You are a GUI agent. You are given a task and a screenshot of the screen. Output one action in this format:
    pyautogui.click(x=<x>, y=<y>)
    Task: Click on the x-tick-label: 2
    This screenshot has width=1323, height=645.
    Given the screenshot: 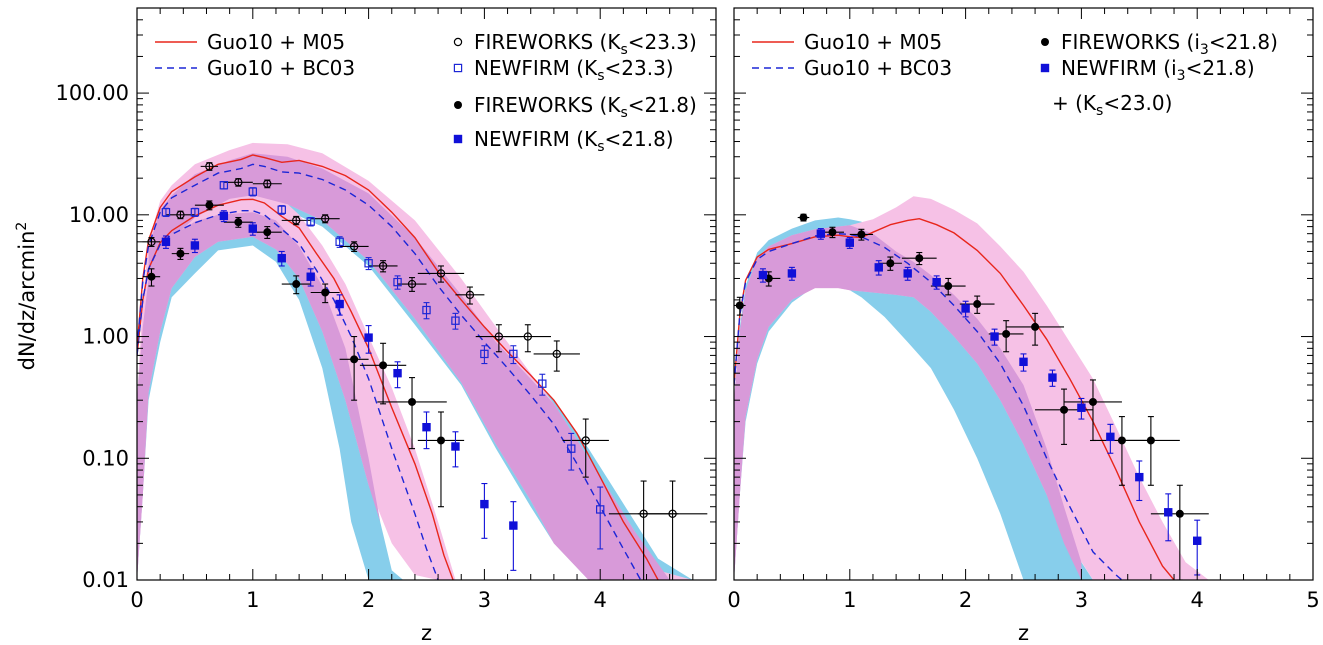 What is the action you would take?
    pyautogui.click(x=965, y=600)
    